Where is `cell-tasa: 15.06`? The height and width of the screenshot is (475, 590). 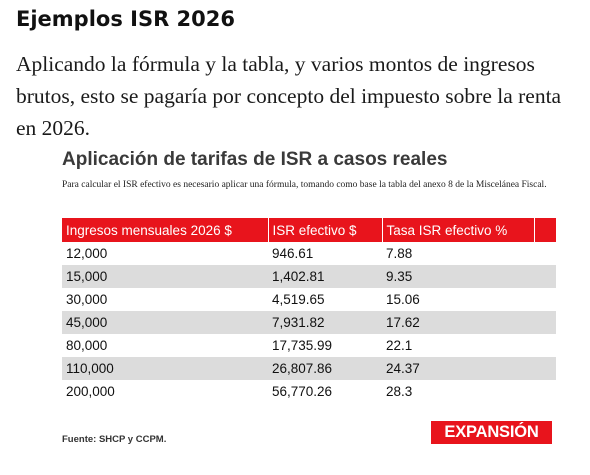
cell-tasa: 15.06 is located at coordinates (458, 299).